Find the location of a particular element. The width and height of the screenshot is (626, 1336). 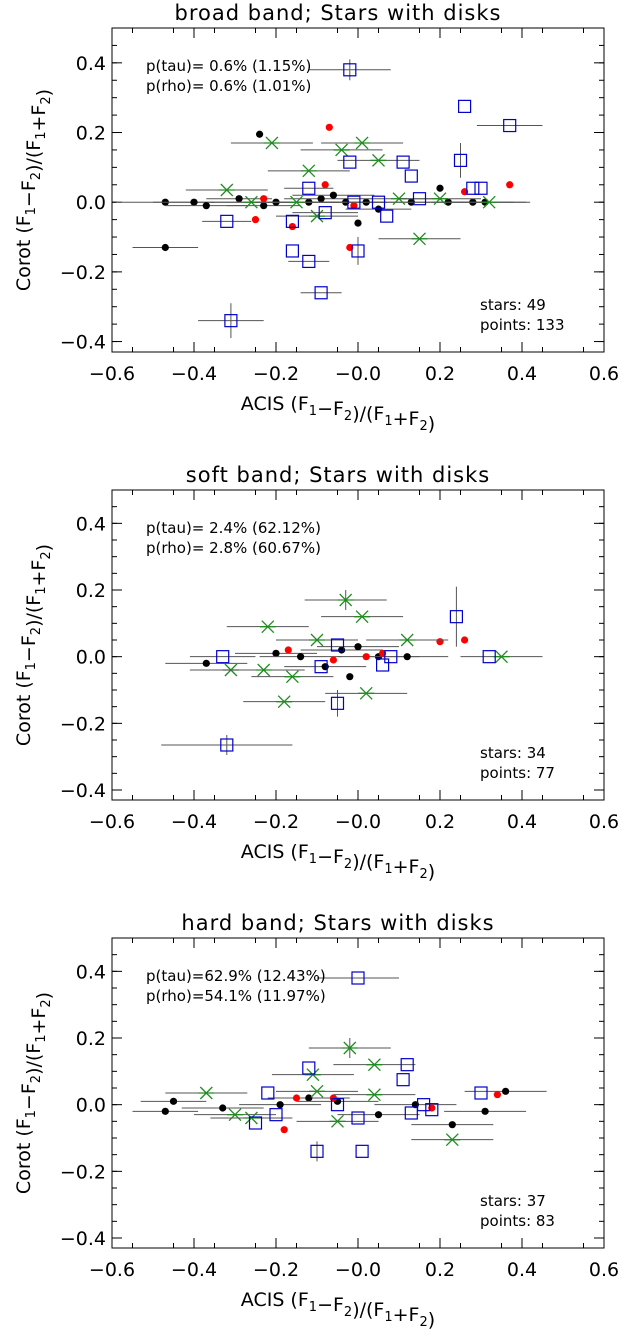

y-tick-label: −0.4 is located at coordinates (83, 1239).